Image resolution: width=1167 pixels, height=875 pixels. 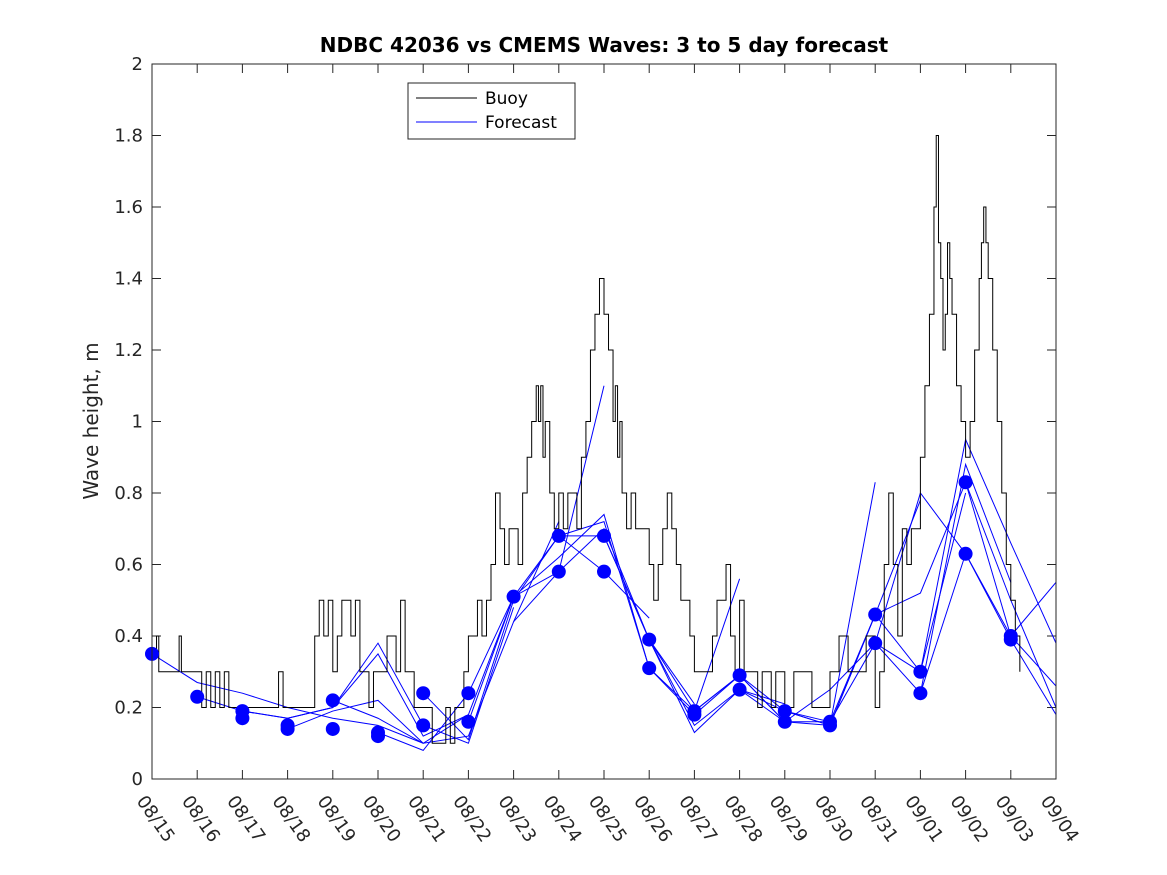 I want to click on y-tick-label: 0.2, so click(x=128, y=708).